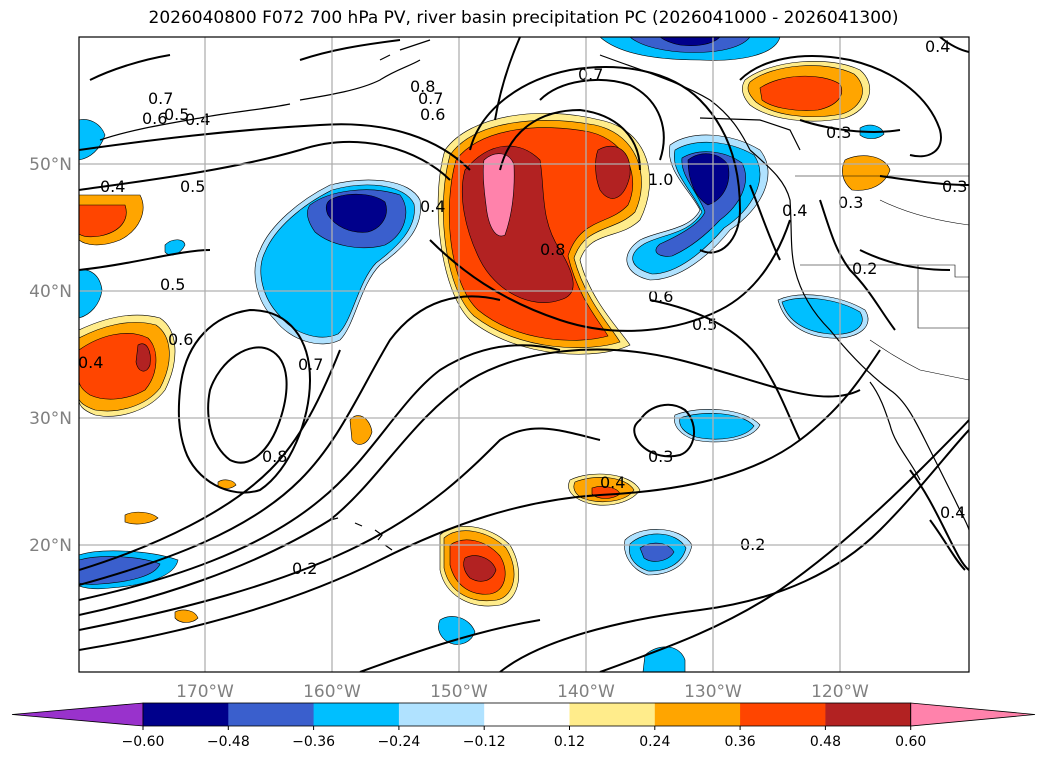  I want to click on lon-label: 150°W, so click(459, 692).